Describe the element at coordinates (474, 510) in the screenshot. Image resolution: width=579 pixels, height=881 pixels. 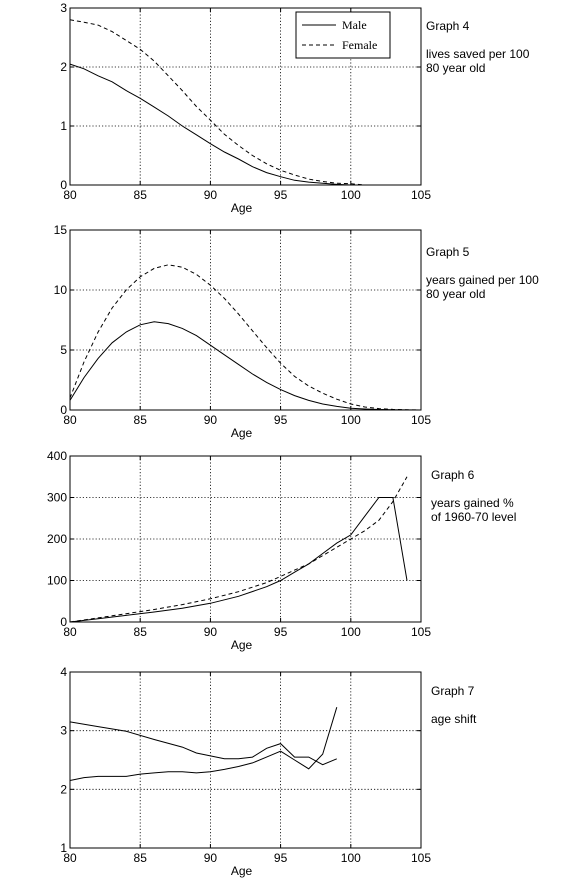
I see `graph-6-subtitle: years gained % of 1960-70 level` at that location.